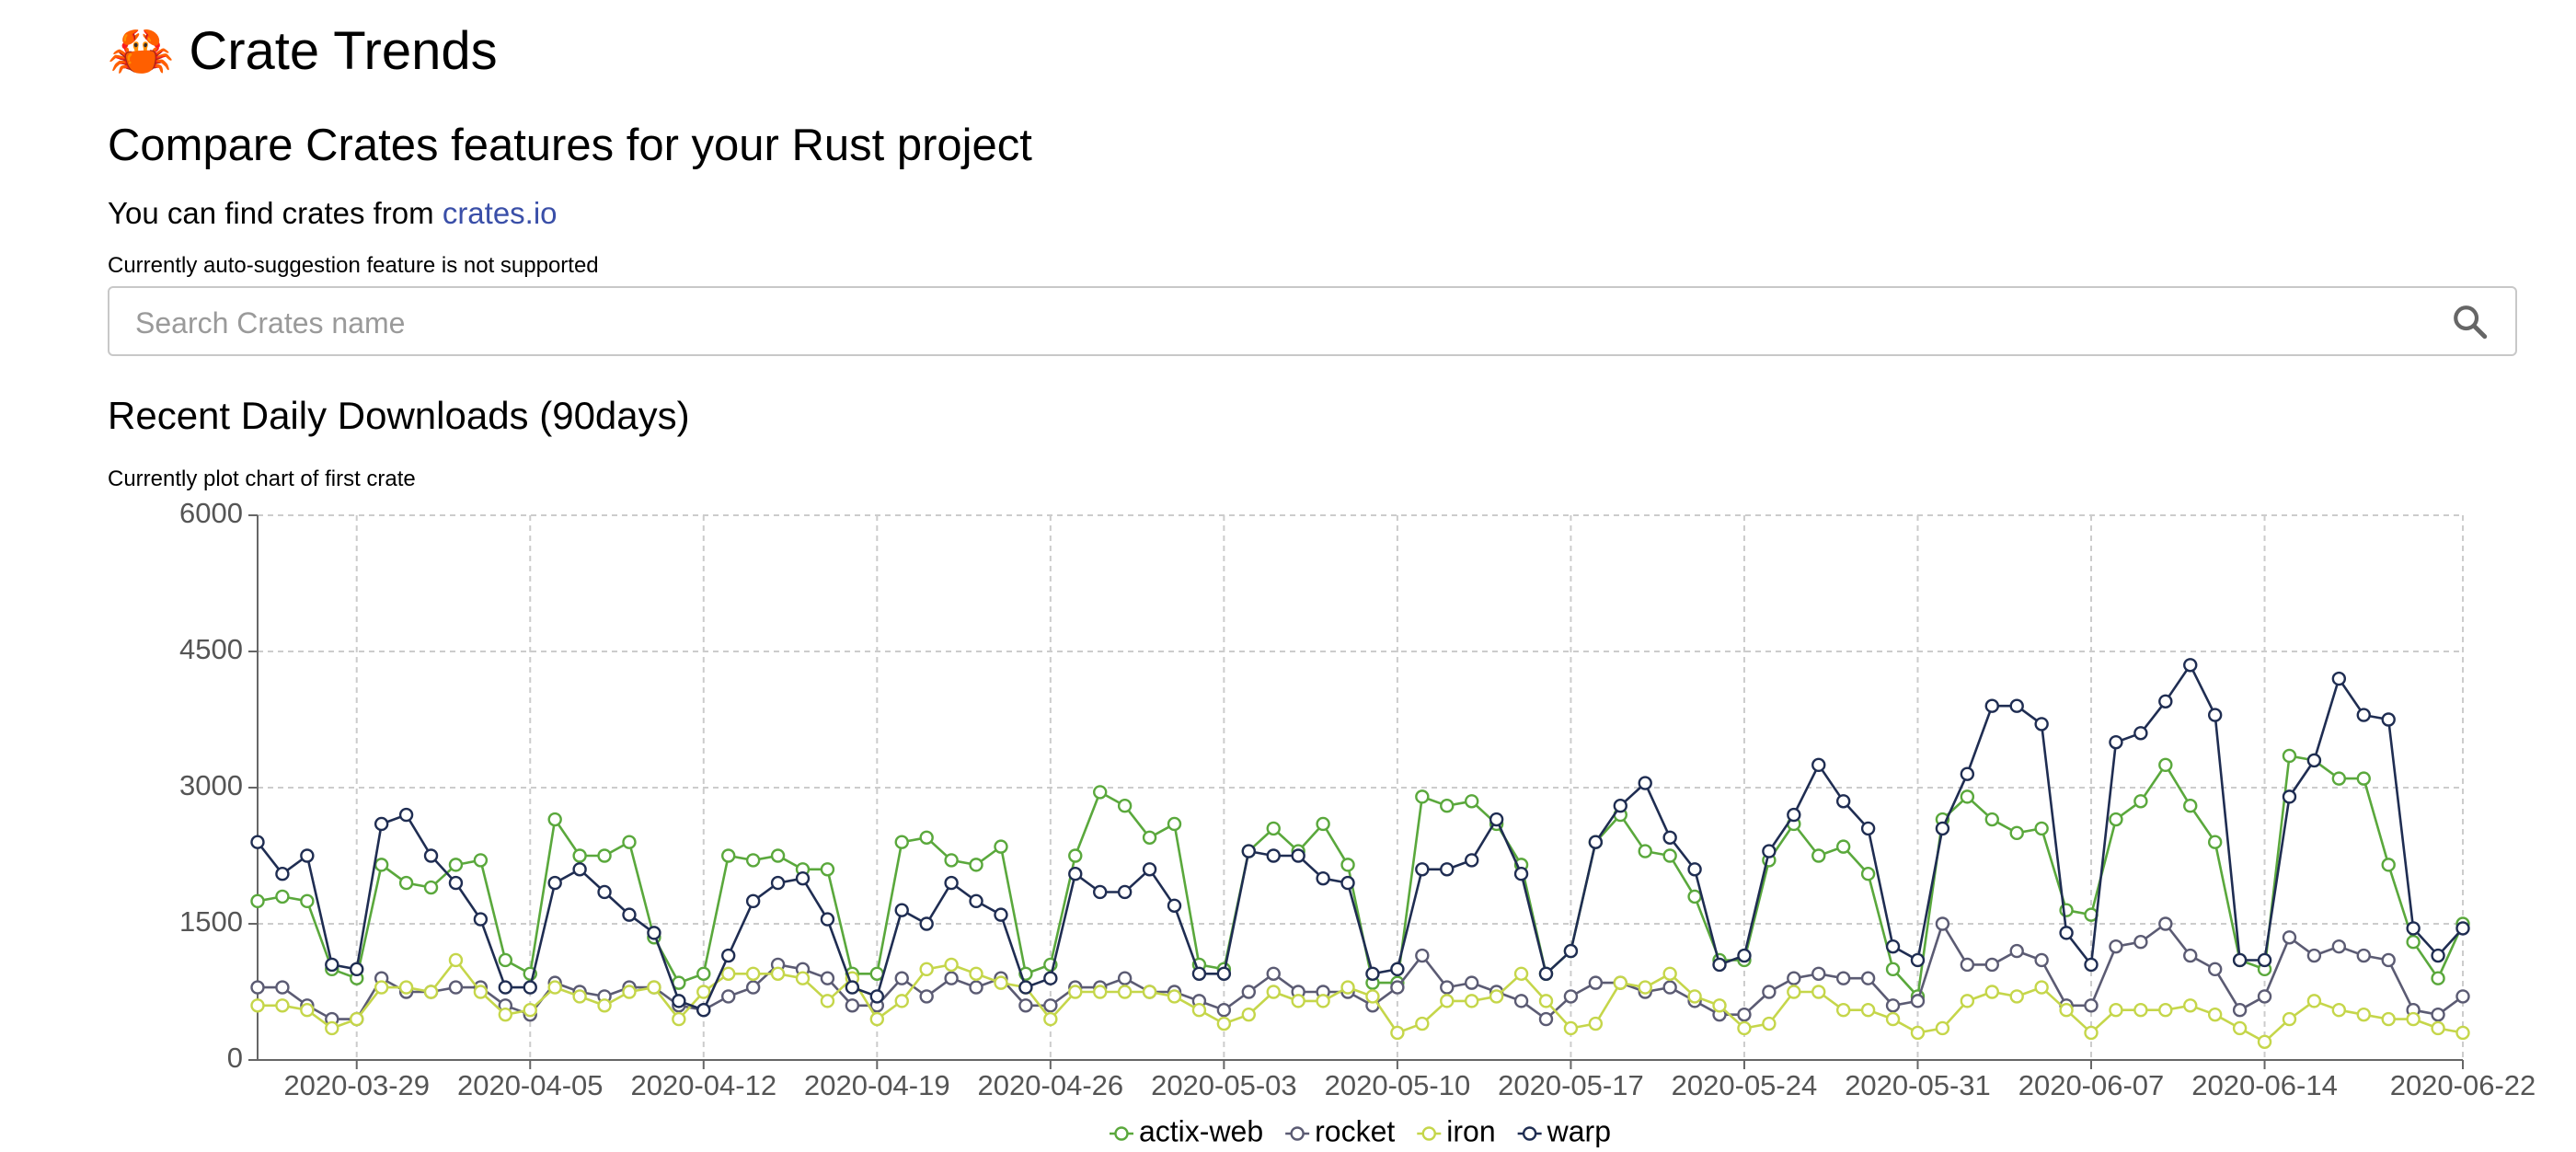 The height and width of the screenshot is (1152, 2576). What do you see at coordinates (356, 1085) in the screenshot?
I see `x-tick-label: 2020-03-29` at bounding box center [356, 1085].